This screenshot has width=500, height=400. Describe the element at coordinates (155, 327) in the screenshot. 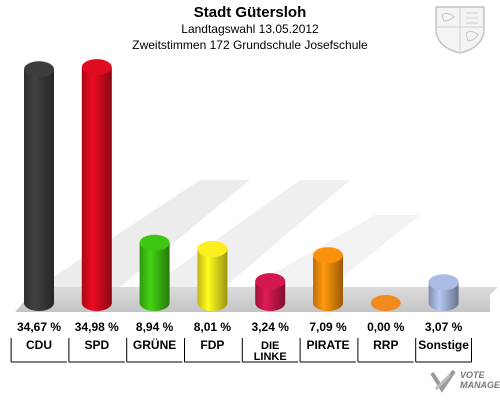

I see `value-label: 8,94 %` at that location.